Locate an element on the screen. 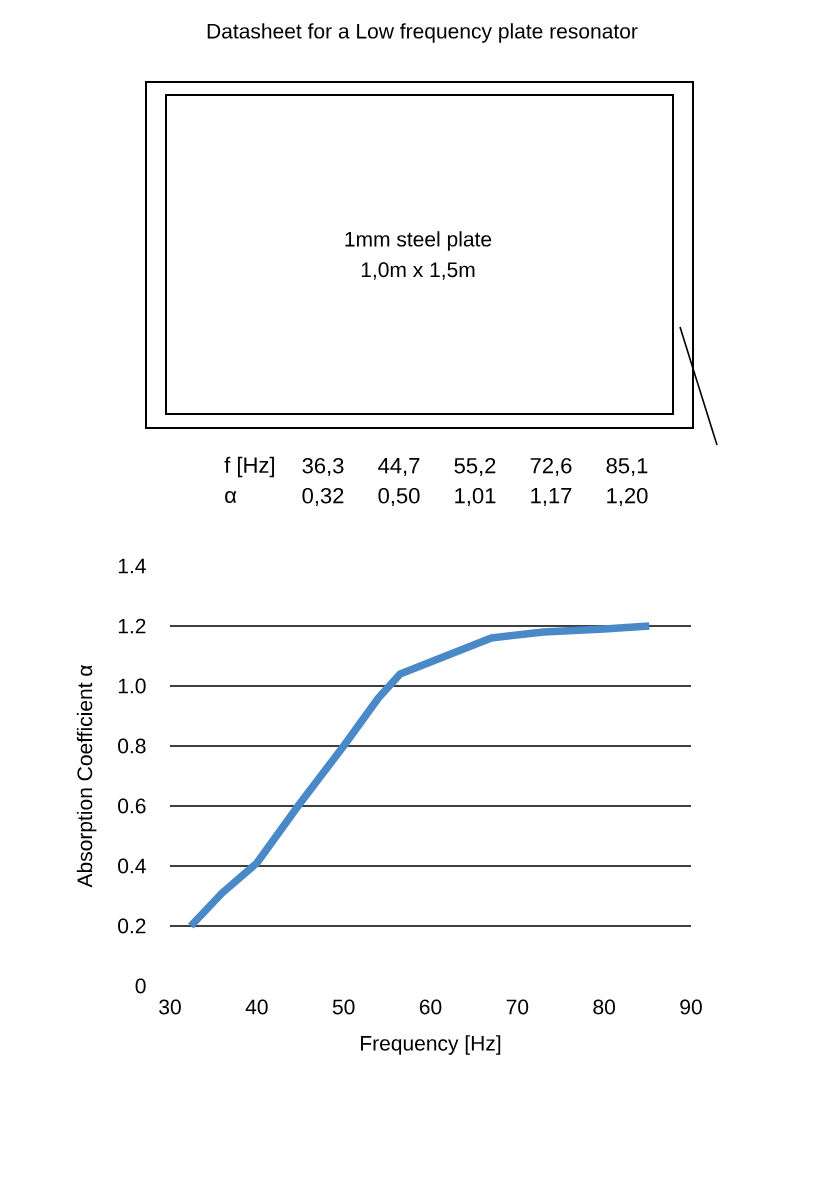 The height and width of the screenshot is (1200, 839). x-tick-label: 30 is located at coordinates (170, 1007).